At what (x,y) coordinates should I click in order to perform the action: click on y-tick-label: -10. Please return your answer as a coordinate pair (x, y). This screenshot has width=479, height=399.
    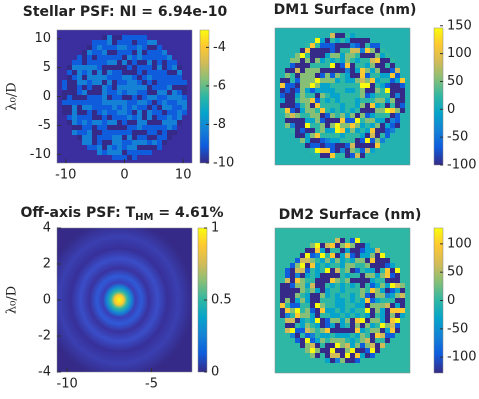
    Looking at the image, I should click on (40, 154).